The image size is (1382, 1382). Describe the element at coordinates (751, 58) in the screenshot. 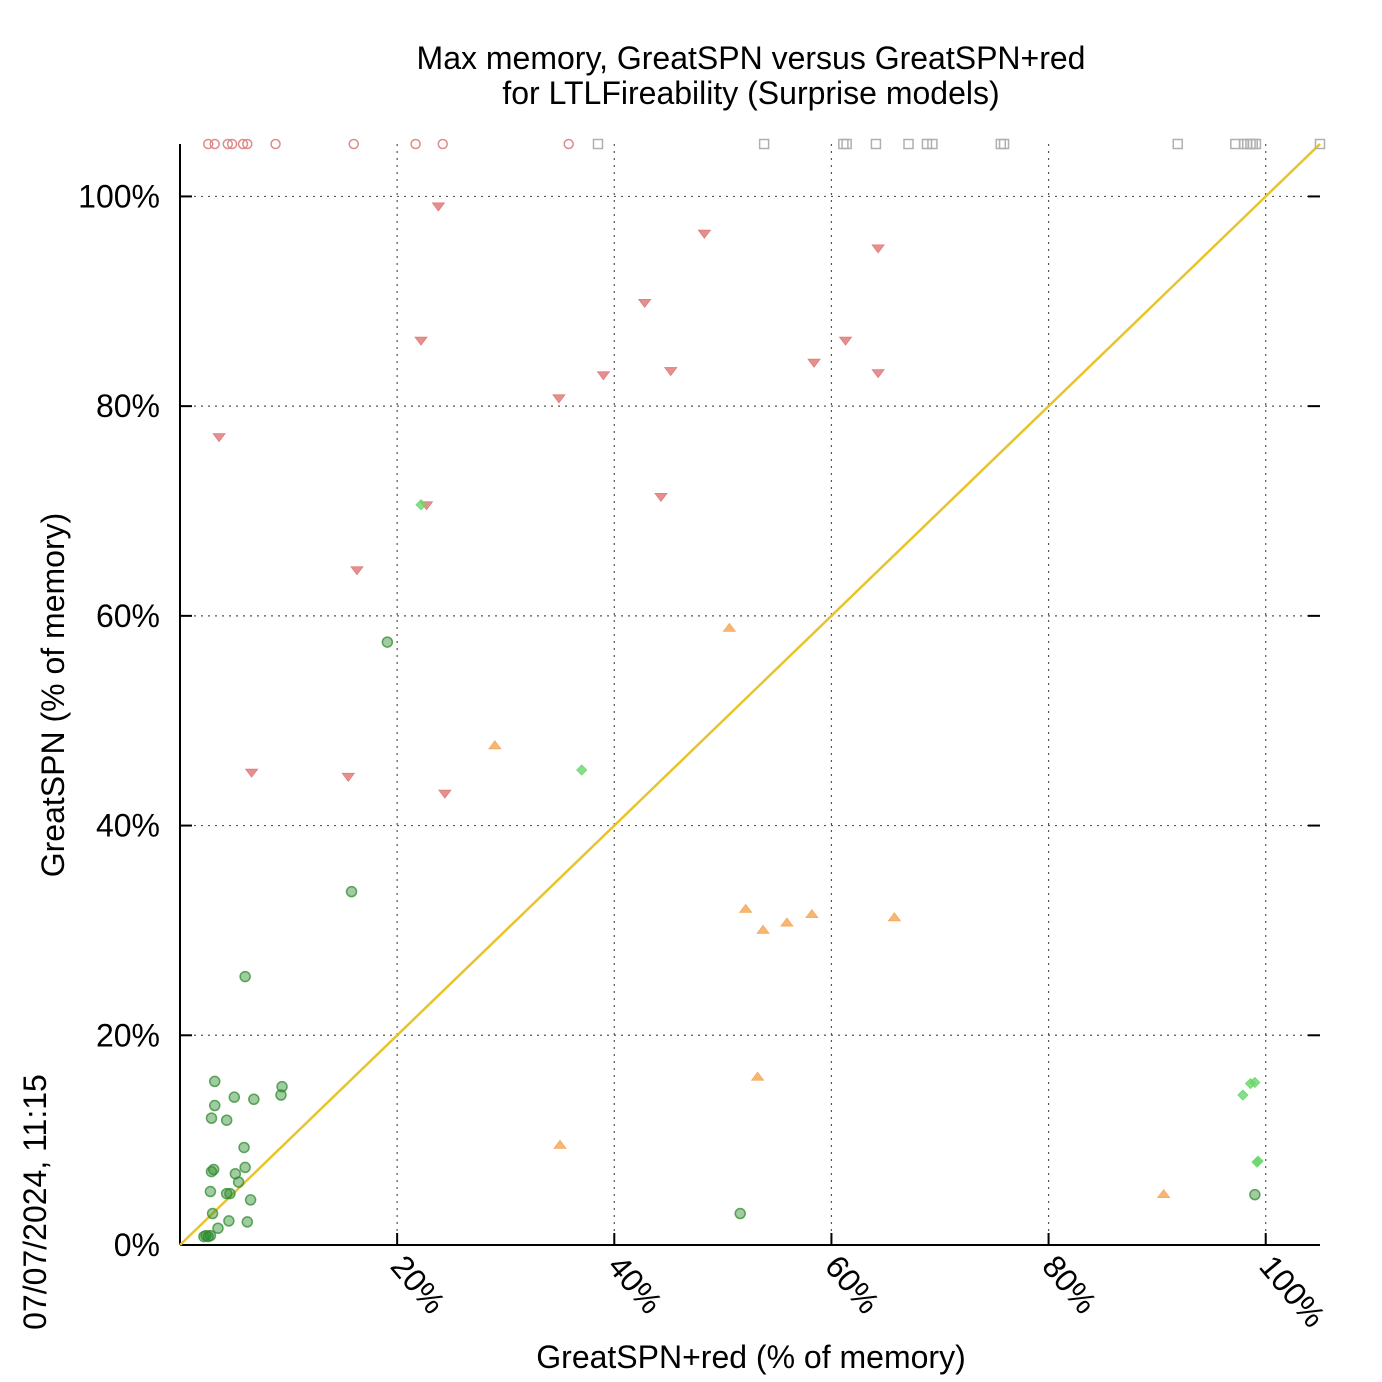

I see `chart-title-line-1: Max memory, GreatSPN versus GreatSPN+red` at that location.